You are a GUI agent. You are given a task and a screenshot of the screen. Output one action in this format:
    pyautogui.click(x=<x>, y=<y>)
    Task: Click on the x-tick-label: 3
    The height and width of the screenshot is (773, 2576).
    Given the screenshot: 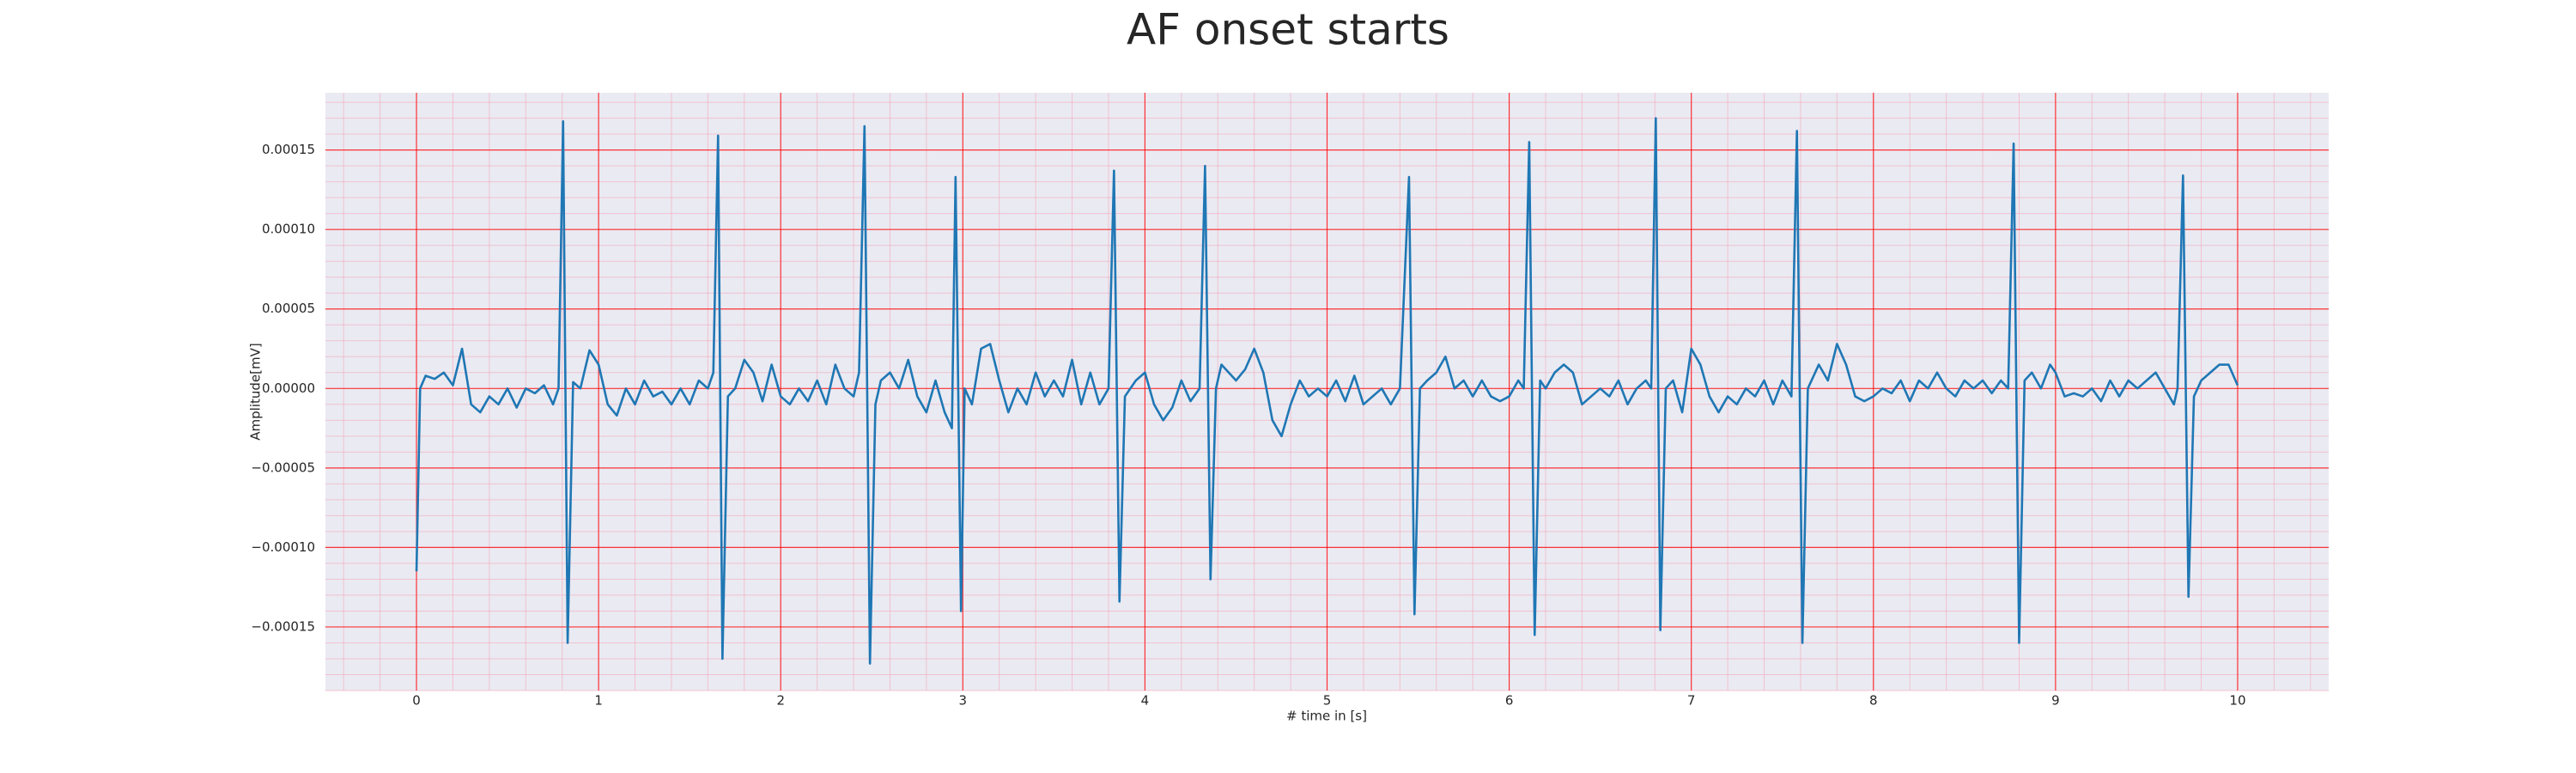 What is the action you would take?
    pyautogui.click(x=963, y=701)
    